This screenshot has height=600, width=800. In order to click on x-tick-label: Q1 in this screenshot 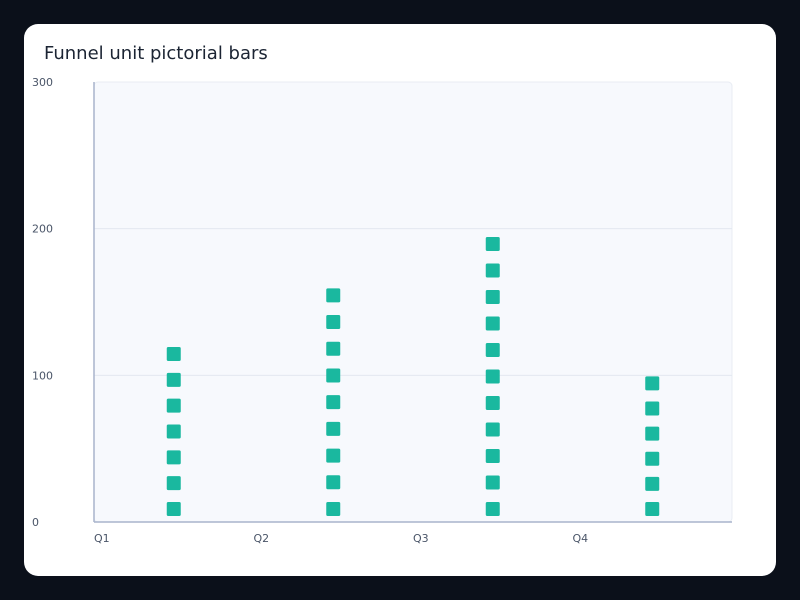, I will do `click(102, 538)`.